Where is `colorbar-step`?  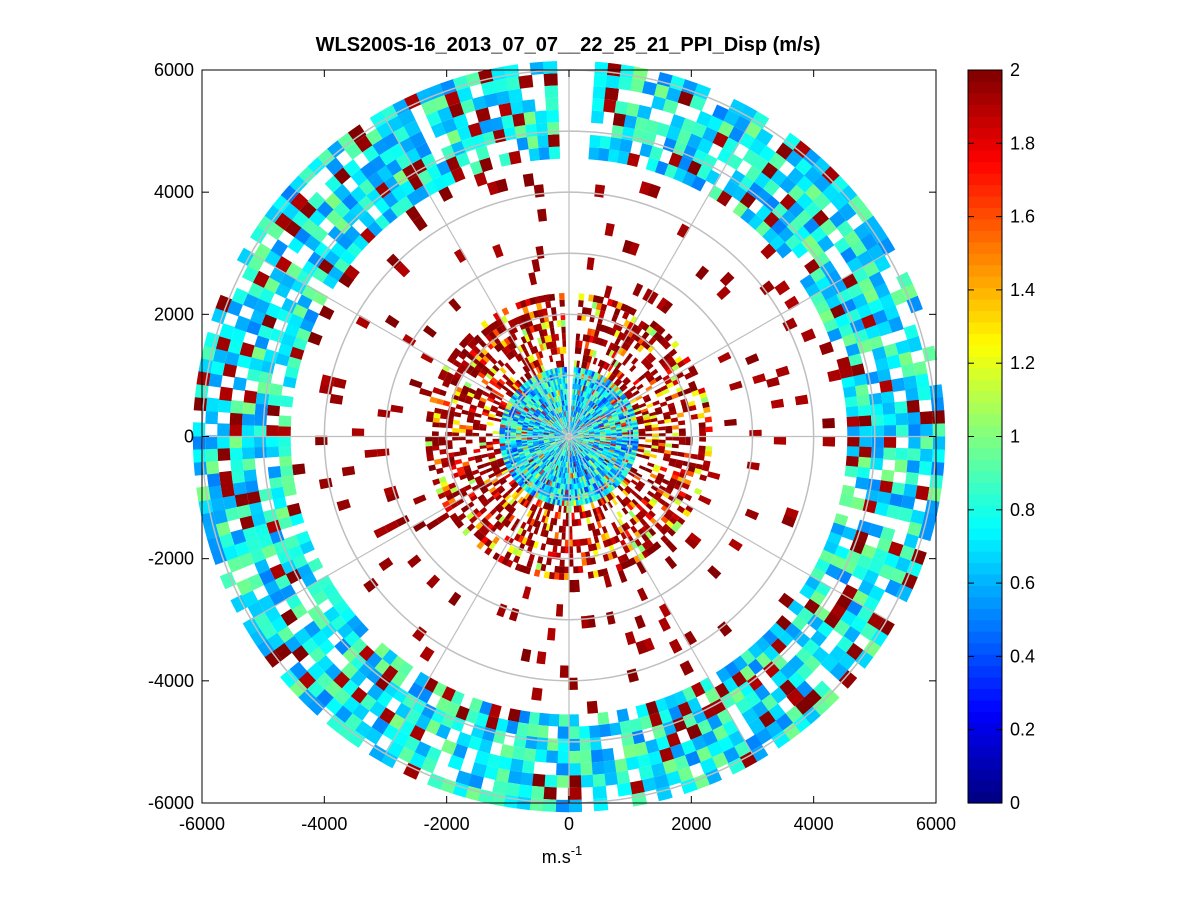
colorbar-step is located at coordinates (985, 270).